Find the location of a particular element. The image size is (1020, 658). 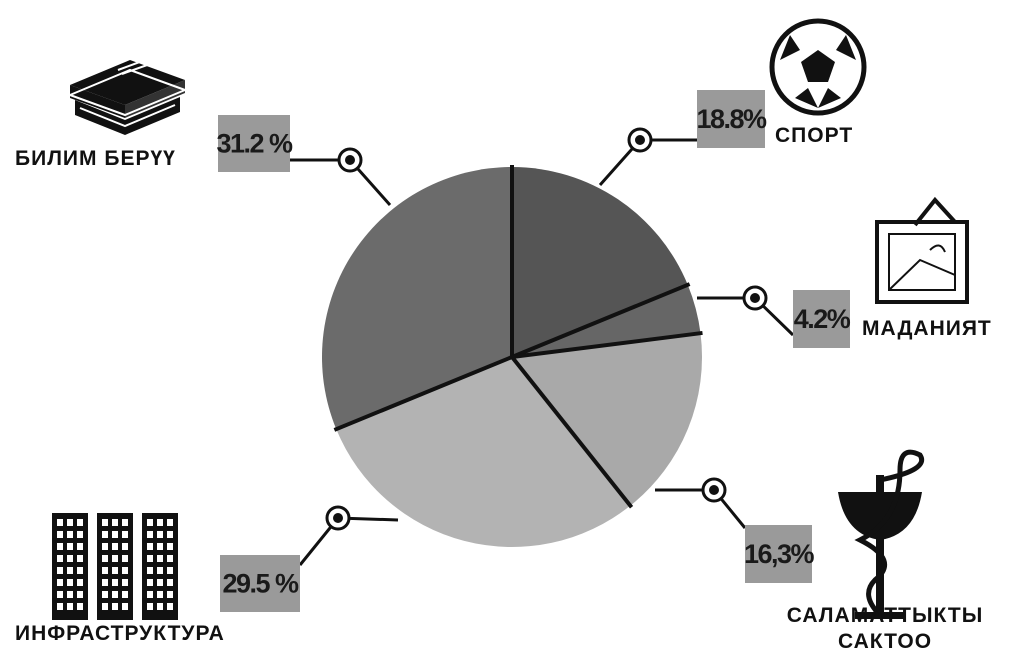

value-label: 31.2 % is located at coordinates (254, 144).